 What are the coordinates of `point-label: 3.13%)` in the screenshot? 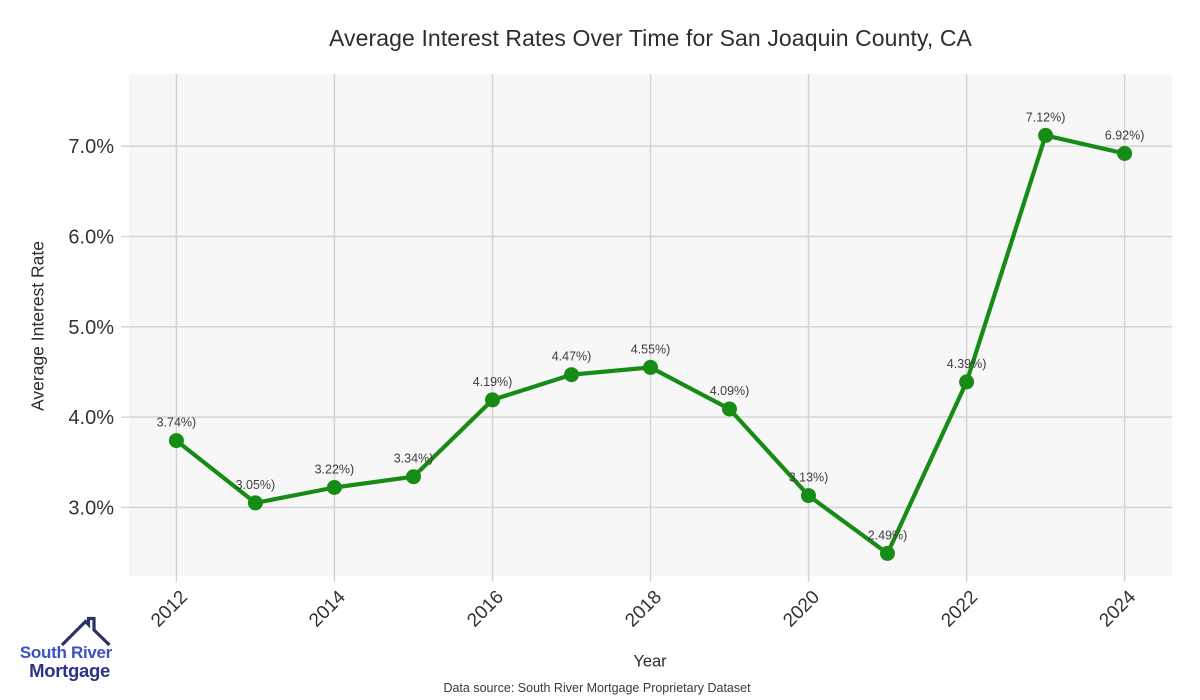 It's located at (809, 478).